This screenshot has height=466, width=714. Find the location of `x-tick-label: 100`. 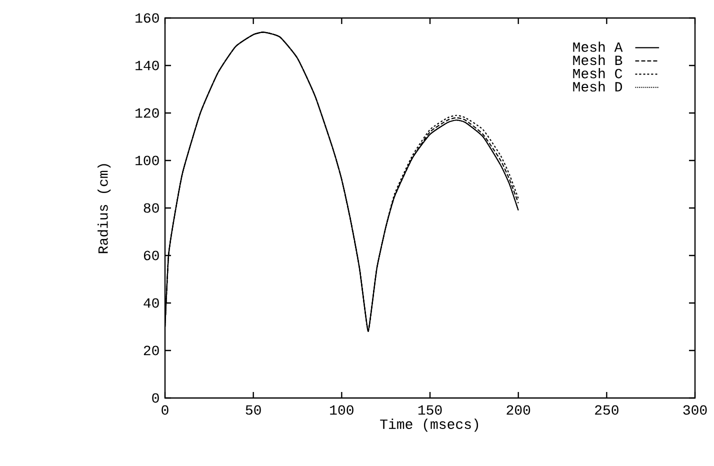

x-tick-label: 100 is located at coordinates (342, 410).